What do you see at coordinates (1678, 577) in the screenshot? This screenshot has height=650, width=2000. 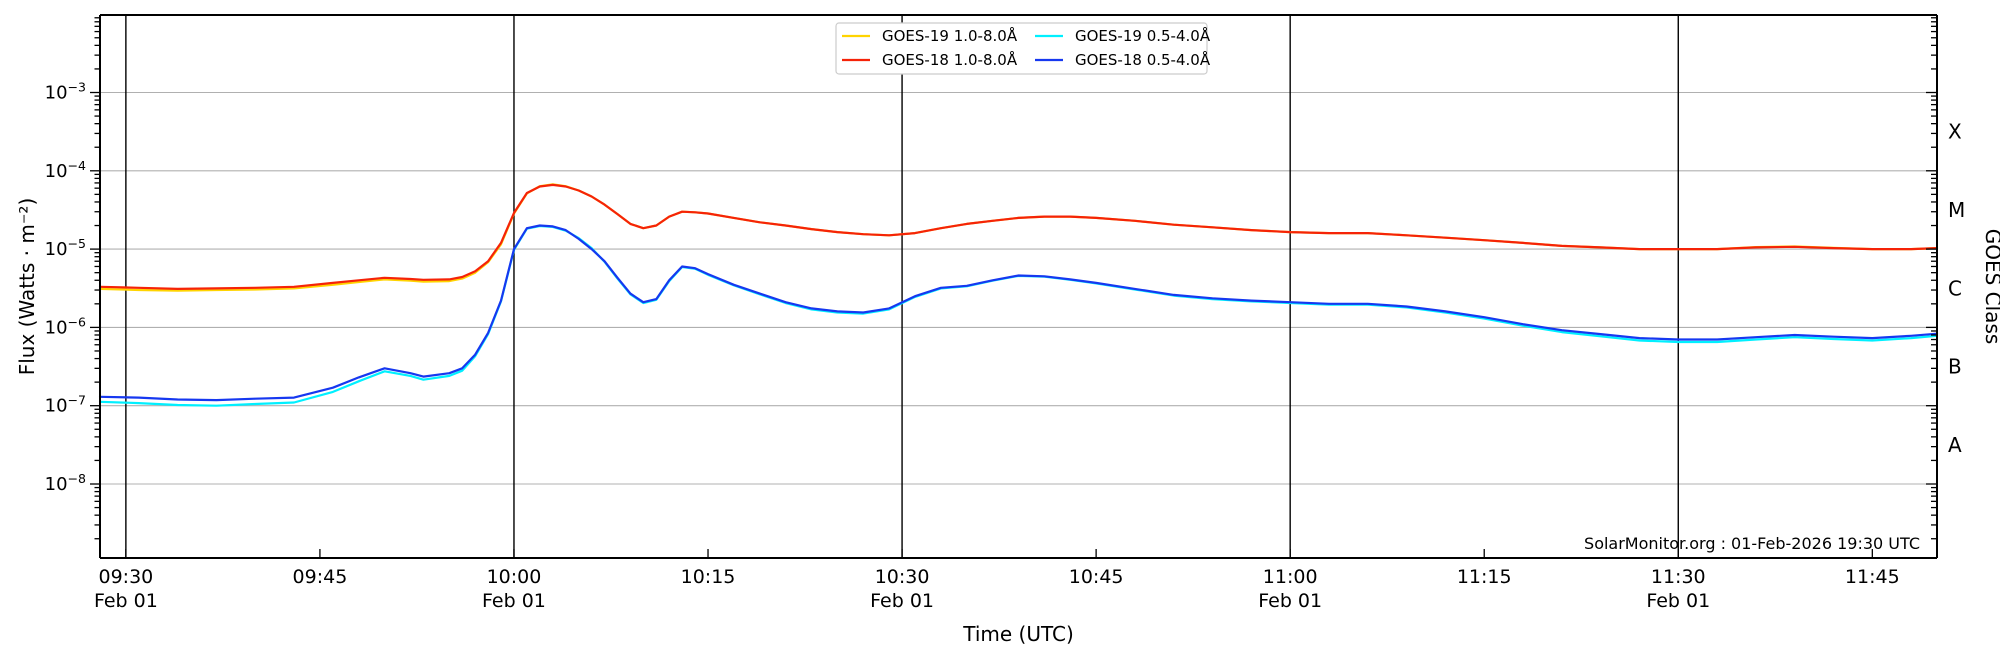 I see `x-tick-label: 11:30` at bounding box center [1678, 577].